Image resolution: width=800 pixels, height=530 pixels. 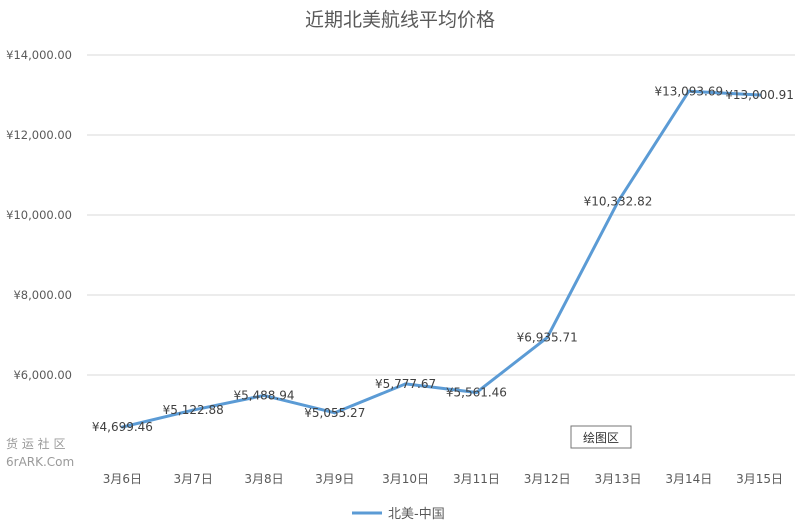 What do you see at coordinates (334, 479) in the screenshot?
I see `x-tick-label: 3月9日` at bounding box center [334, 479].